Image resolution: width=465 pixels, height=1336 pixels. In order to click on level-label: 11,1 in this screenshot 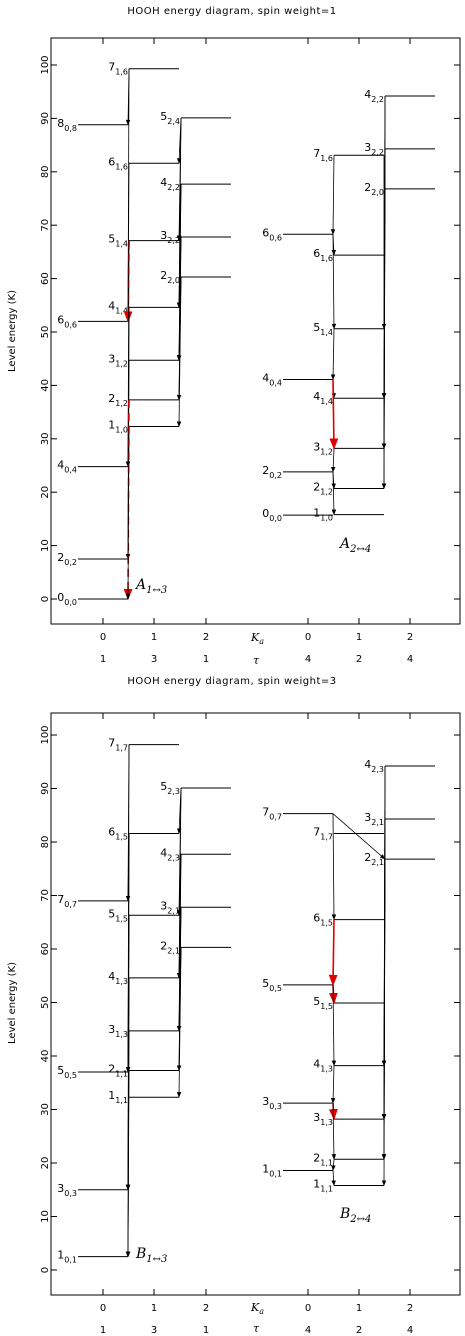, I will do `click(323, 1185)`.